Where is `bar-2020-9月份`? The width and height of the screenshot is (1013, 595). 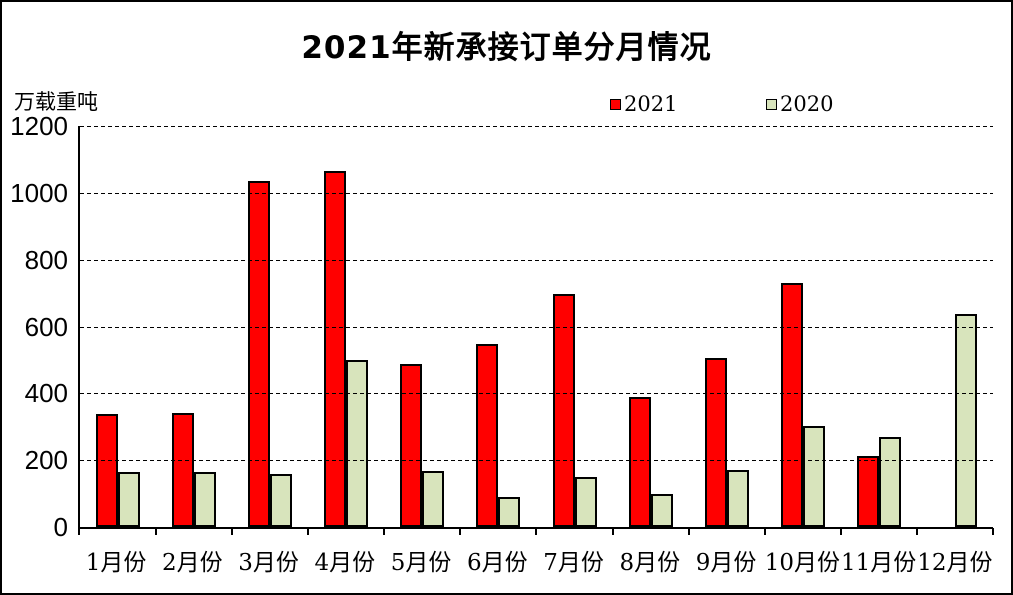
bar-2020-9月份 is located at coordinates (737, 498).